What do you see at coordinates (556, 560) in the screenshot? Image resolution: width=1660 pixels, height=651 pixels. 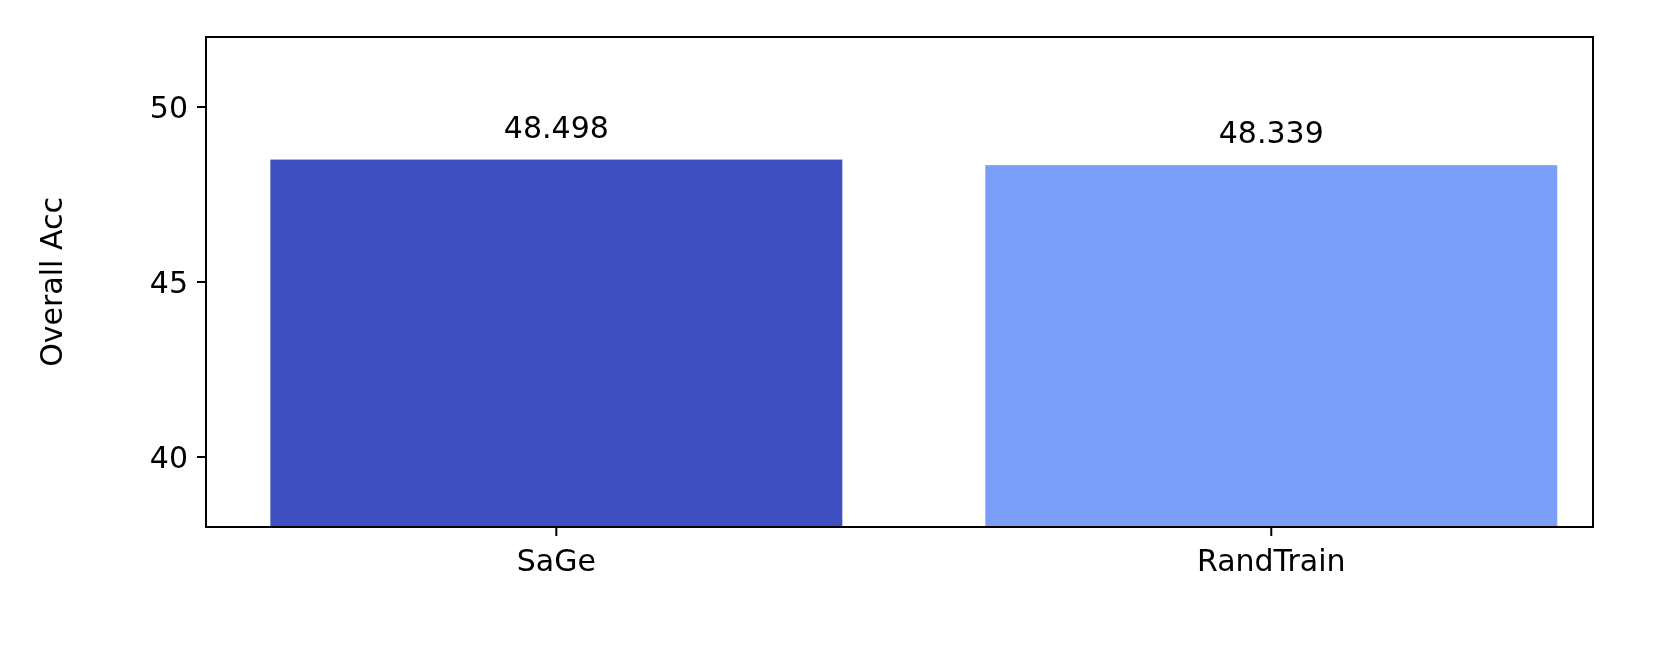 I see `x-tick-label: SaGe` at bounding box center [556, 560].